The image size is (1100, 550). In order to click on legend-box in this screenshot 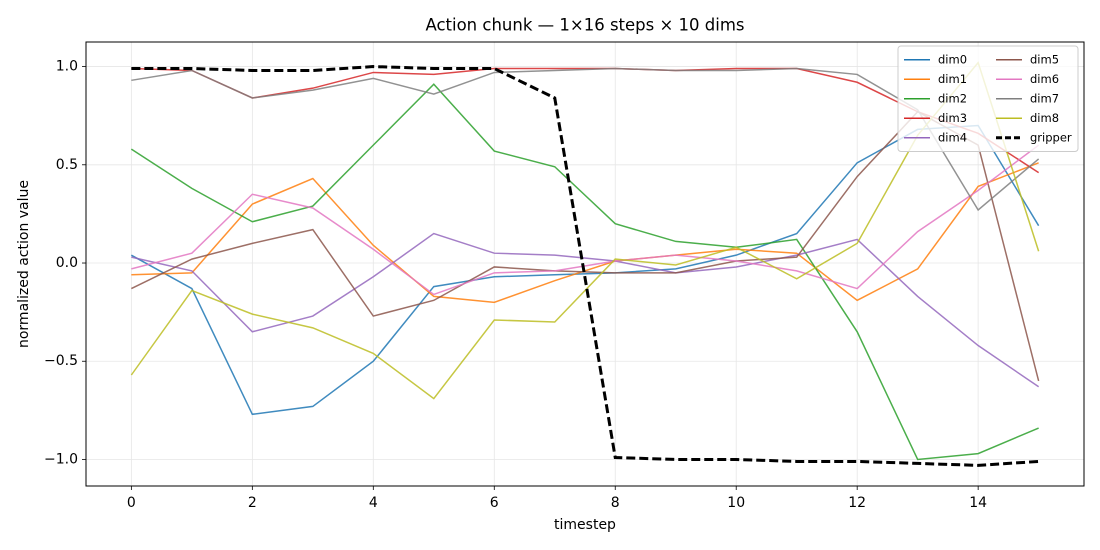, I will do `click(988, 98)`.